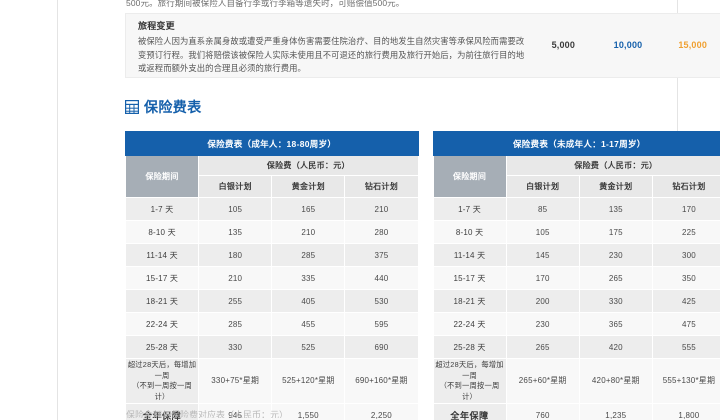 Image resolution: width=720 pixels, height=420 pixels. I want to click on row-period: 15-17 天, so click(162, 278).